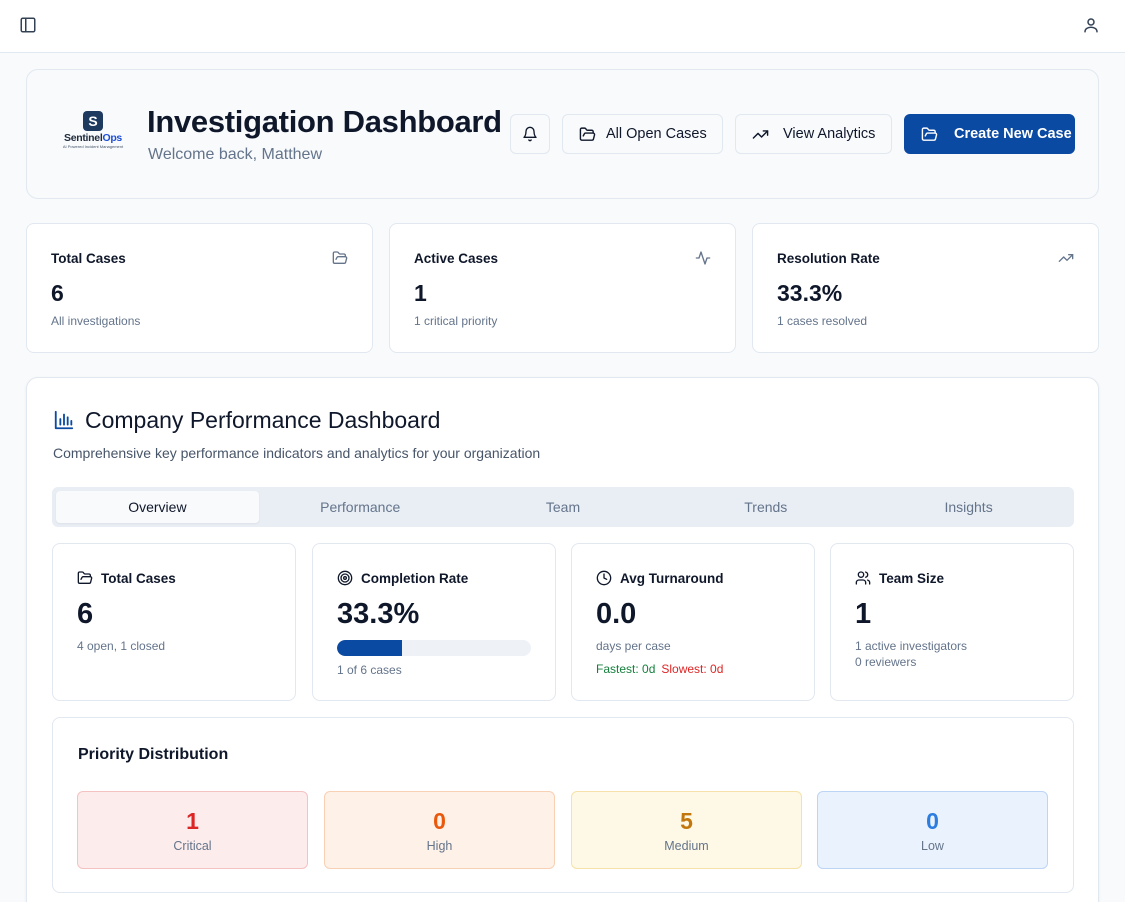 This screenshot has height=902, width=1125. I want to click on completion-progress-bar, so click(434, 648).